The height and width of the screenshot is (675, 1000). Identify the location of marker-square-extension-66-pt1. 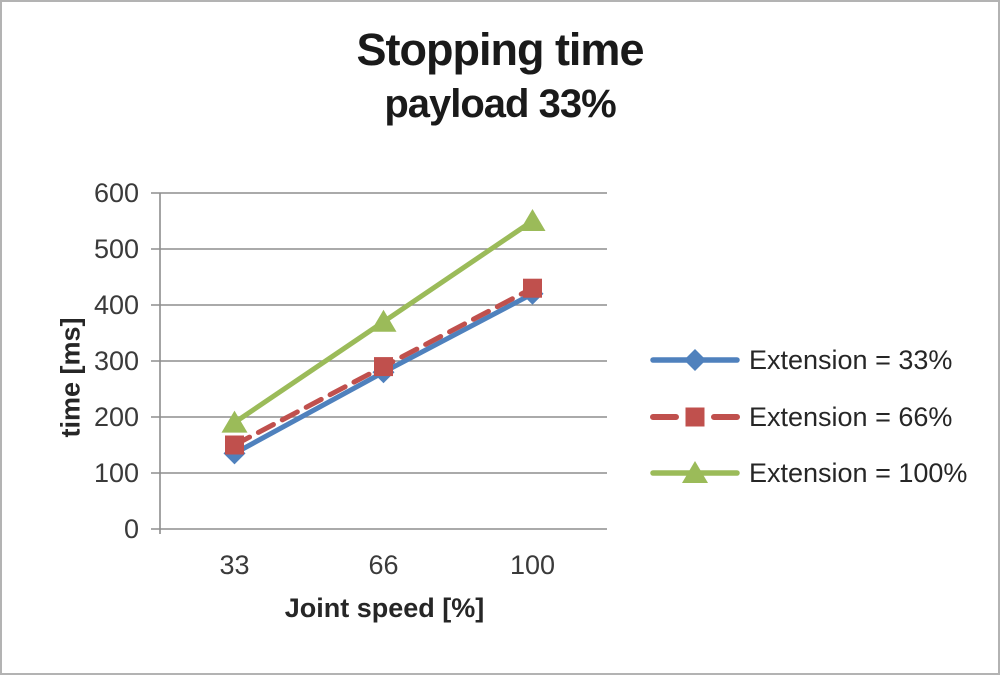
(383, 367).